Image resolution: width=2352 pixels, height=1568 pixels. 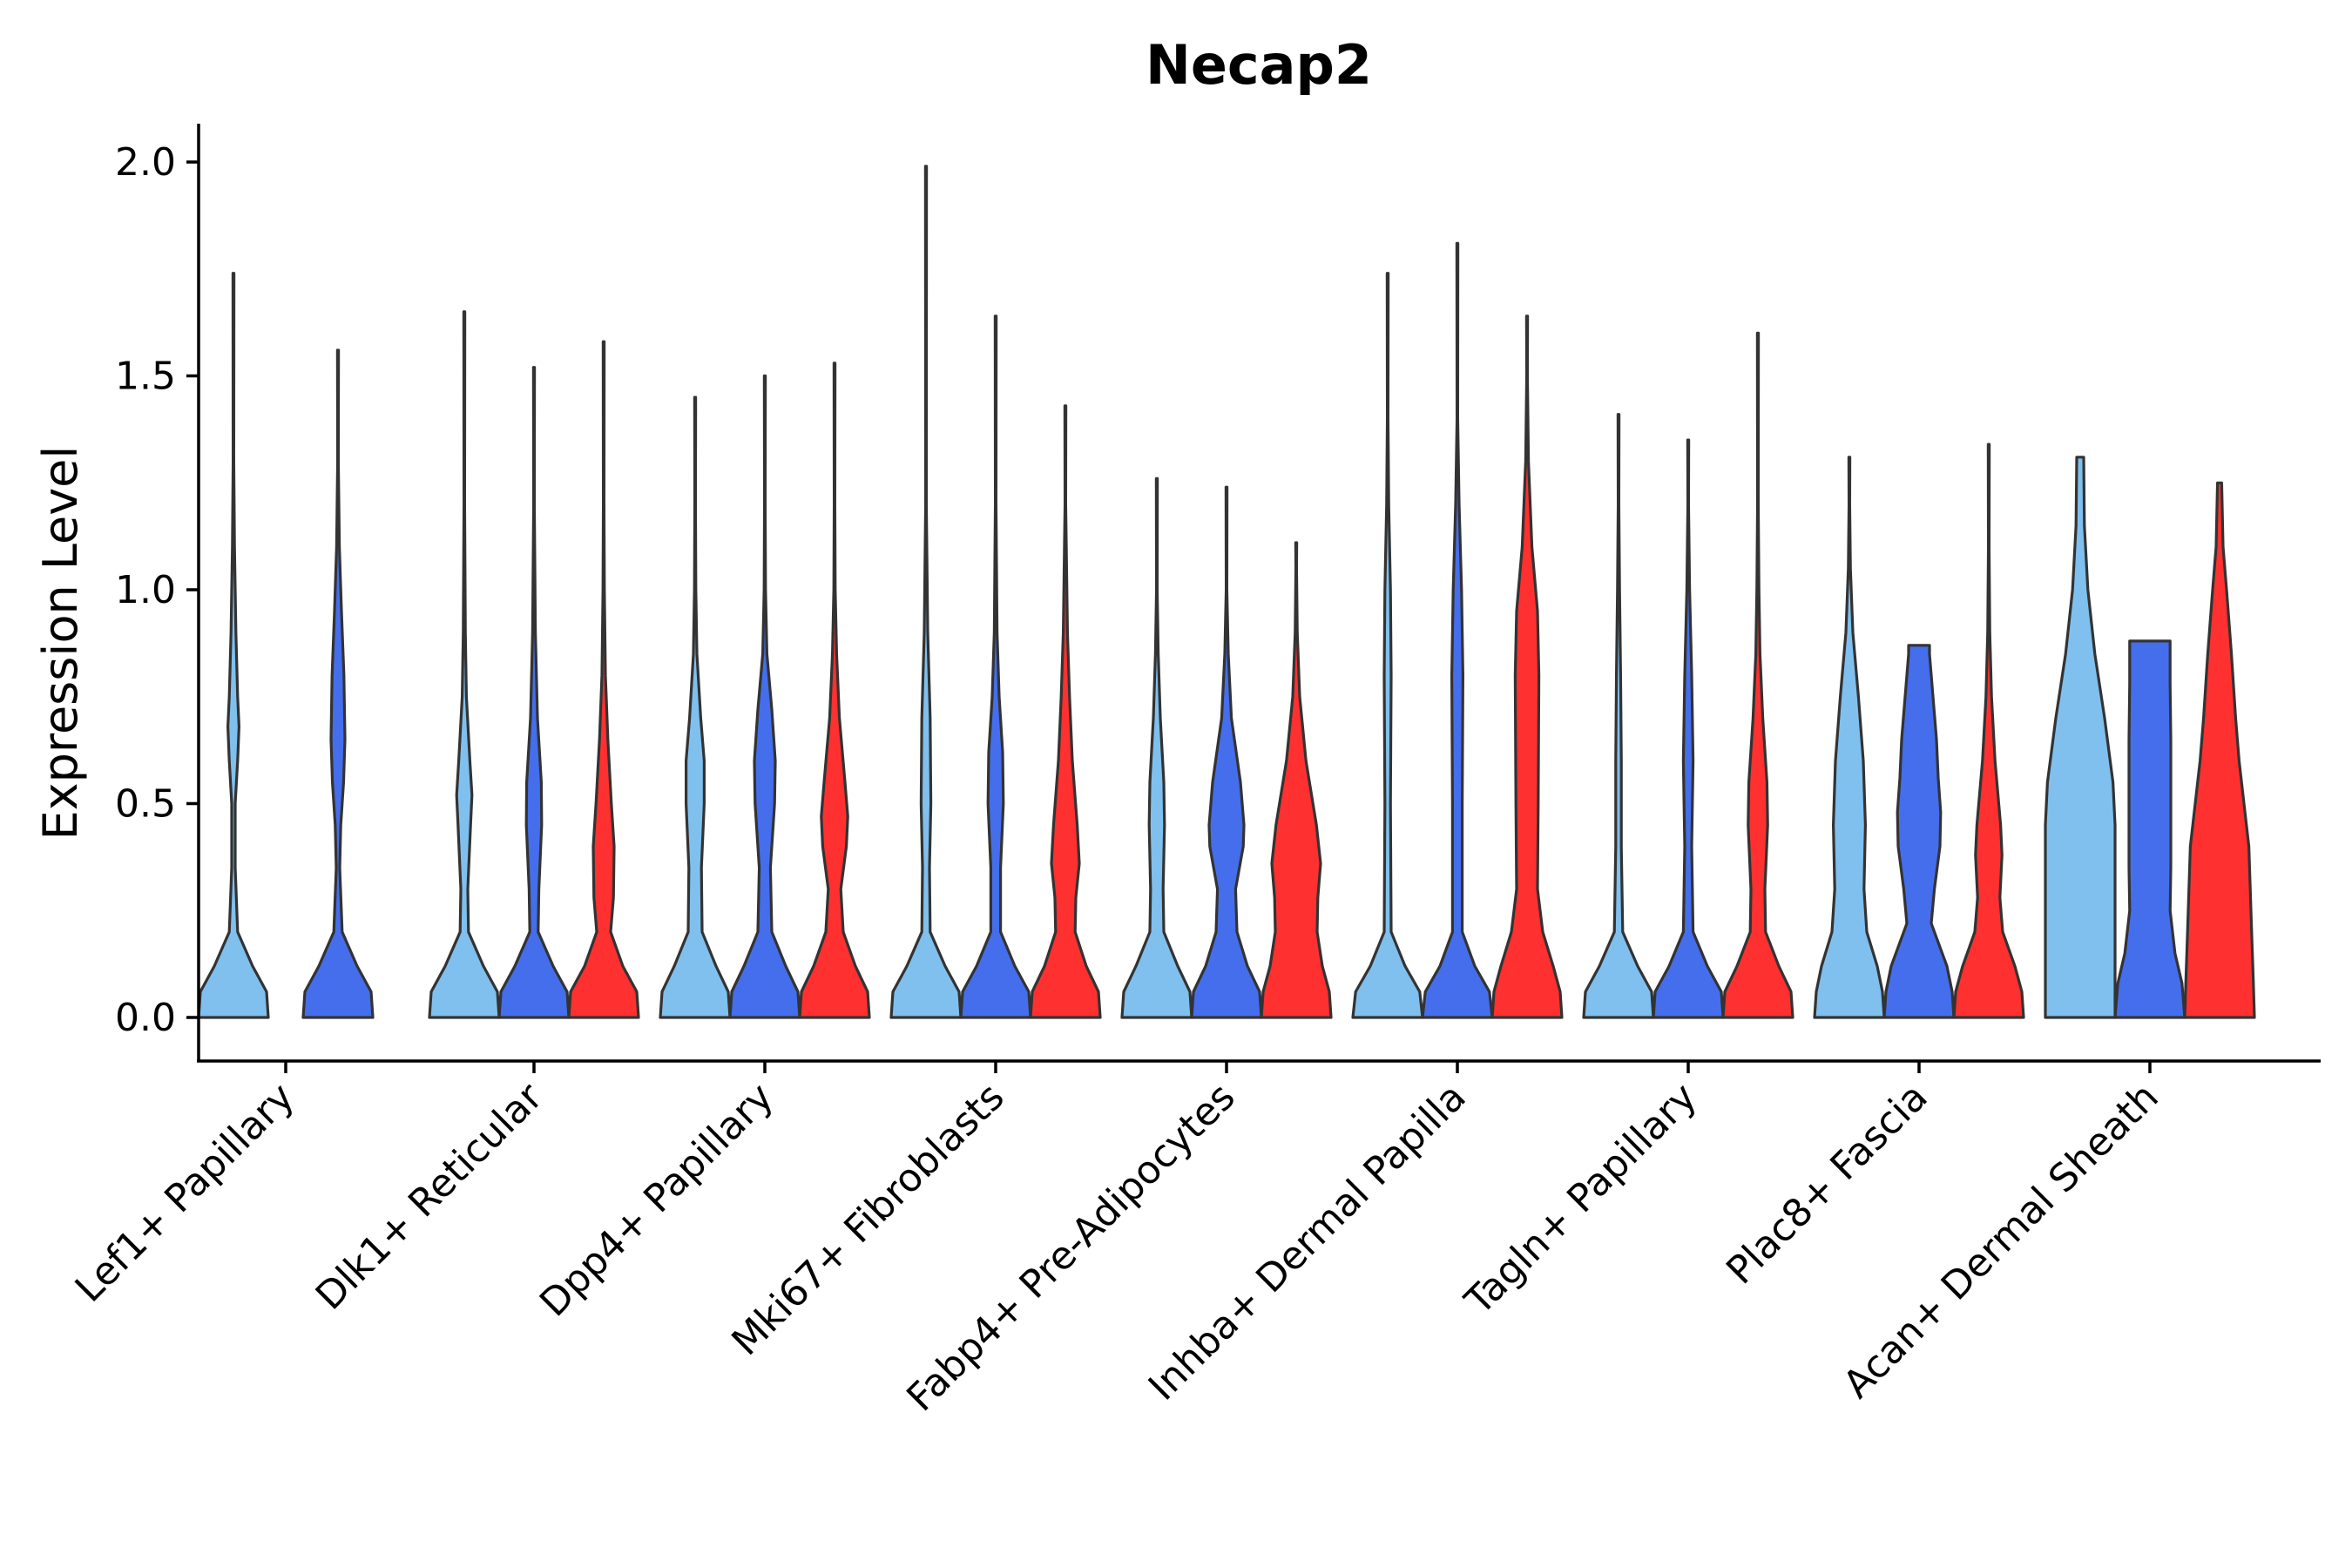 I want to click on x-tick-label-7: Plac8+ Fascia, so click(x=1827, y=1184).